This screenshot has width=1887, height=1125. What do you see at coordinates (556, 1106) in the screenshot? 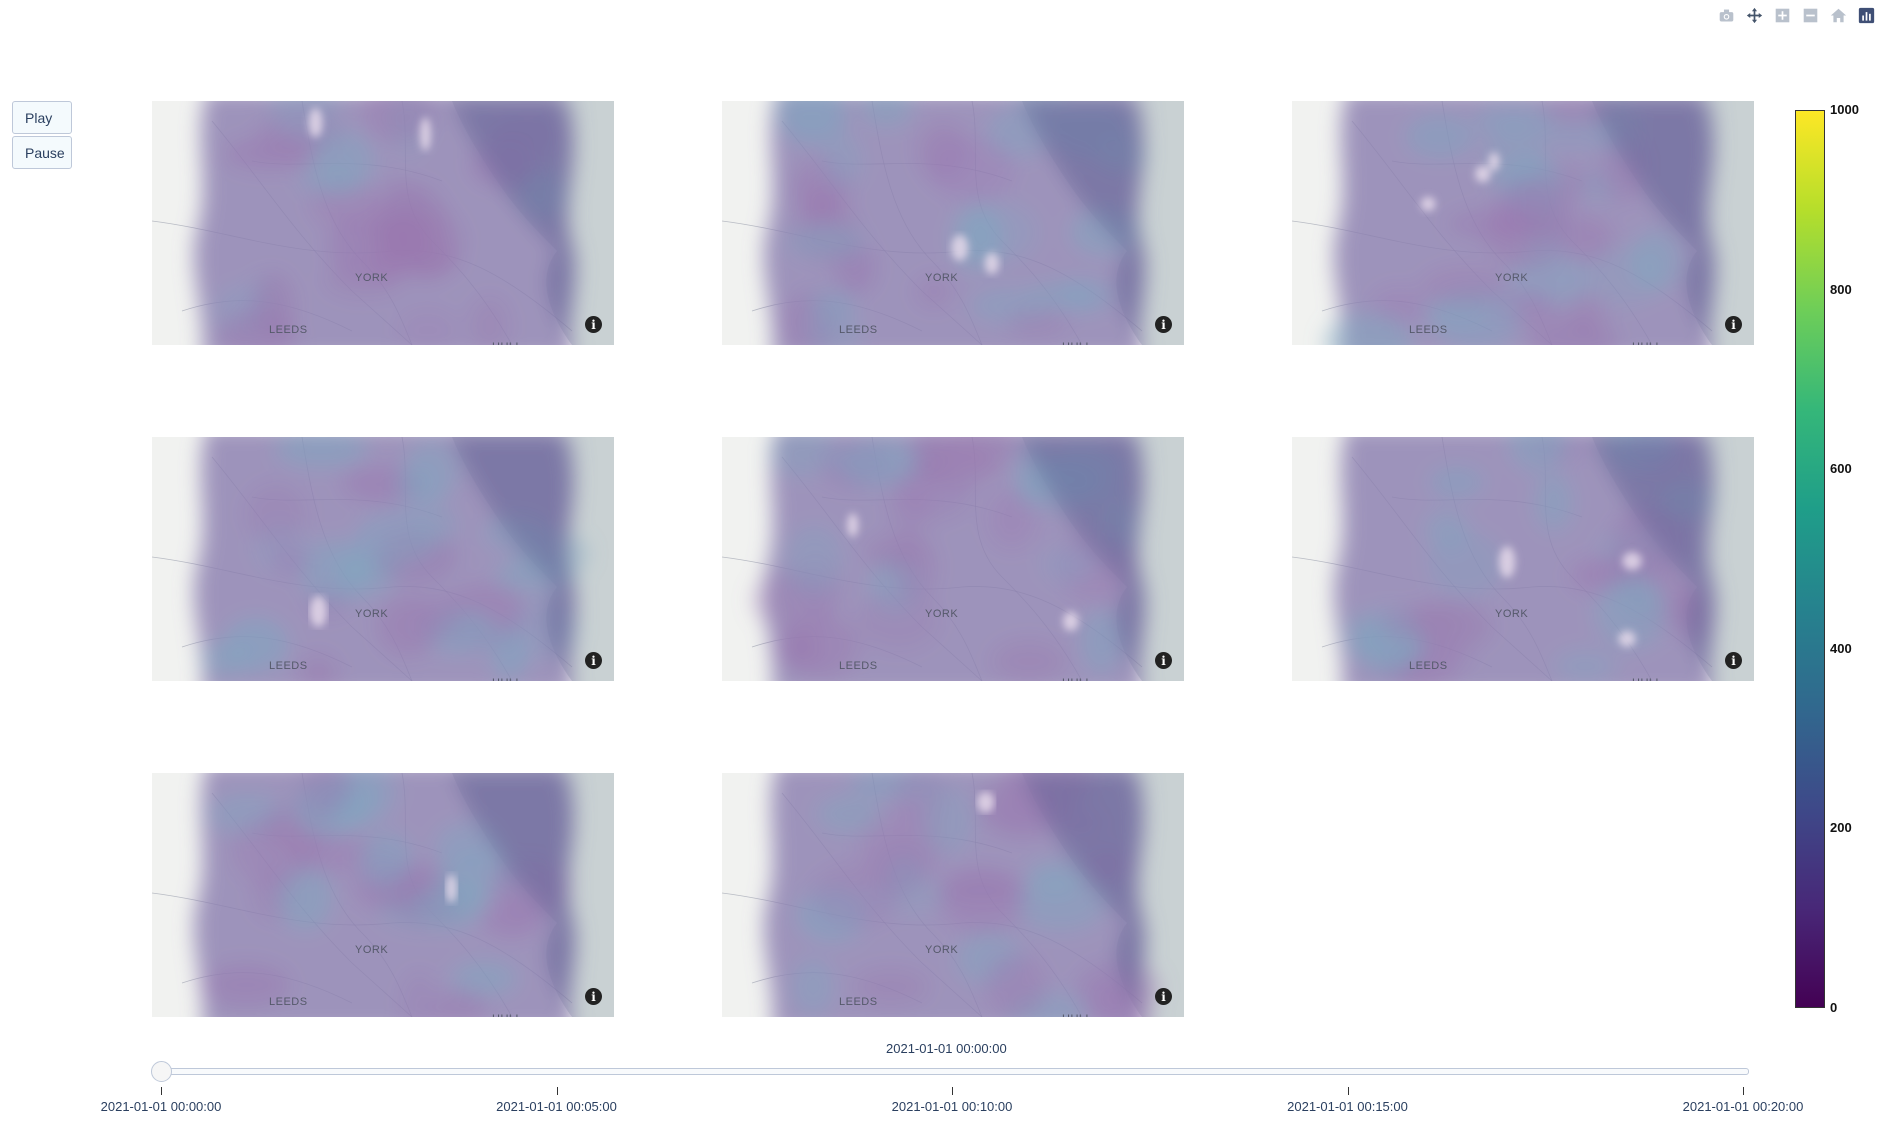
I see `slider-step-label: 2021-01-01 00:05:00` at bounding box center [556, 1106].